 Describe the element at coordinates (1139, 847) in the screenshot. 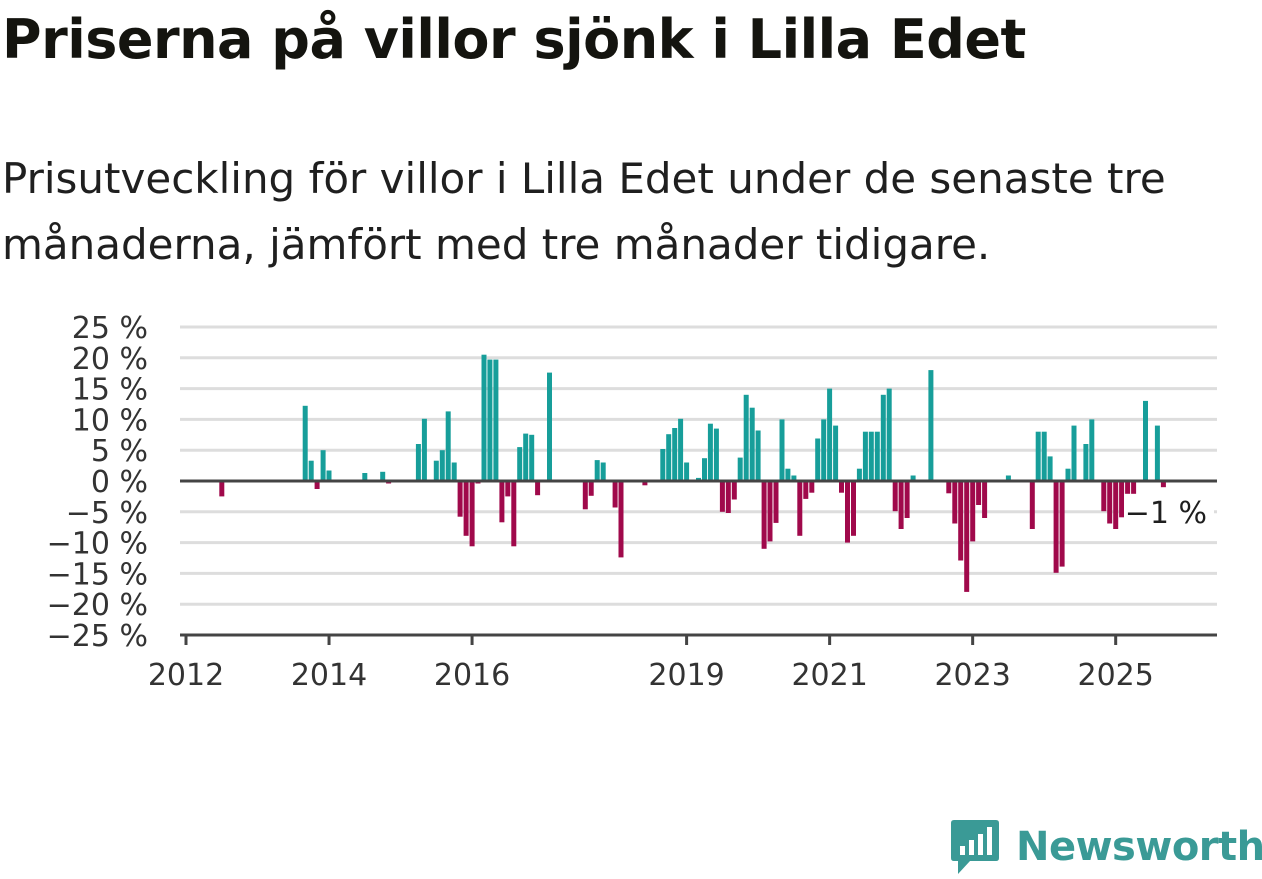

I see `brand-name: Newsworthy` at that location.